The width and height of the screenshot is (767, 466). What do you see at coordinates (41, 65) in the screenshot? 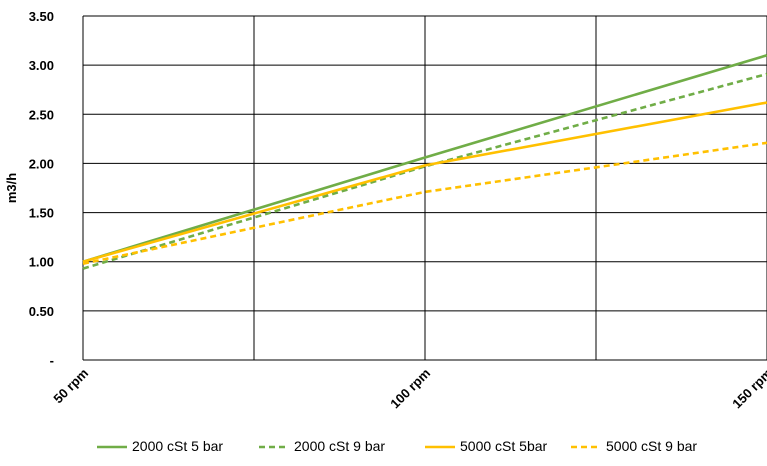
I see `y-tick-label: 3.00` at bounding box center [41, 65].